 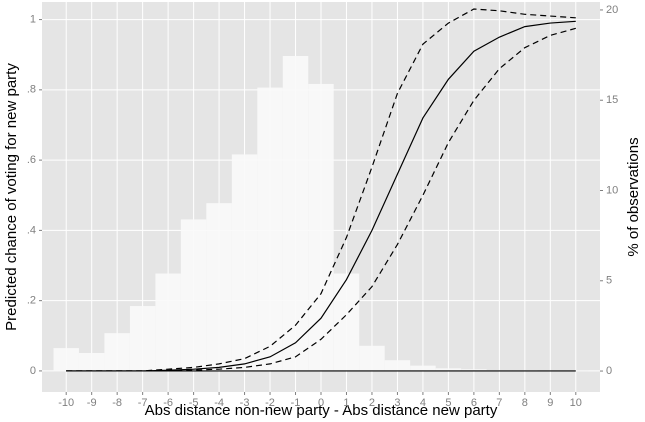 What do you see at coordinates (296, 403) in the screenshot?
I see `x-tick-label: -1` at bounding box center [296, 403].